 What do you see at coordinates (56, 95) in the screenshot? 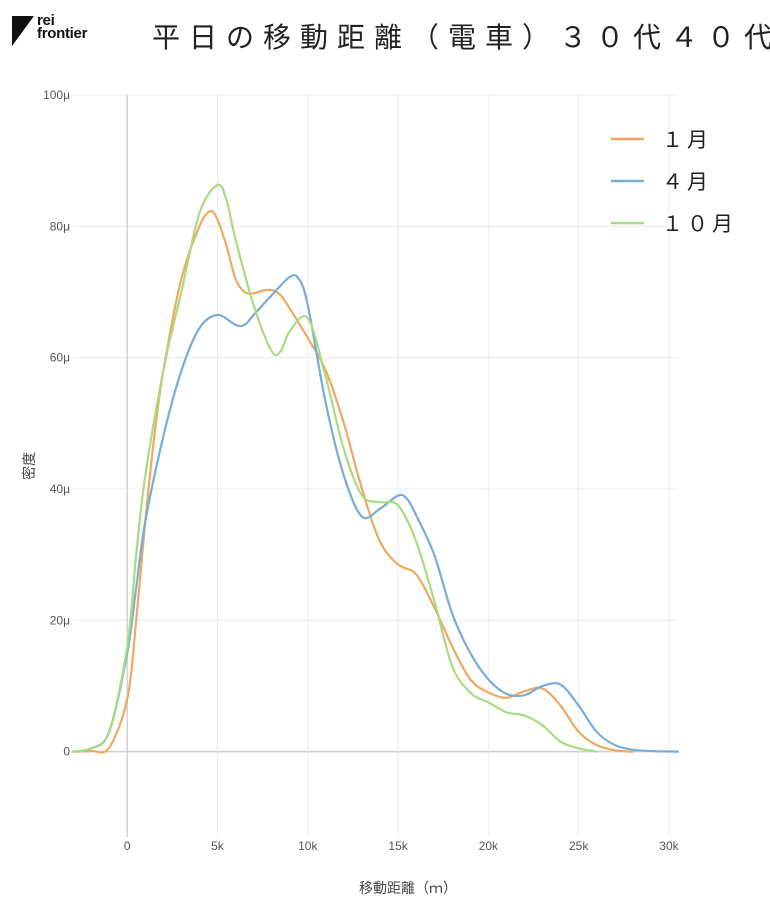
I see `y-tick-label: 100μ` at bounding box center [56, 95].